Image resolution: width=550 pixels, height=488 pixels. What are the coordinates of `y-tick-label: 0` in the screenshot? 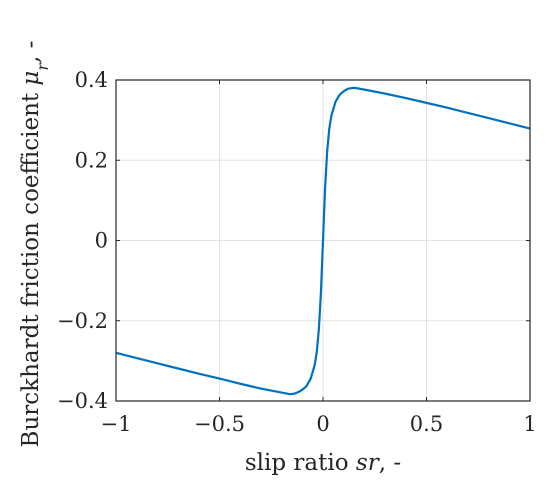 It's located at (101, 241).